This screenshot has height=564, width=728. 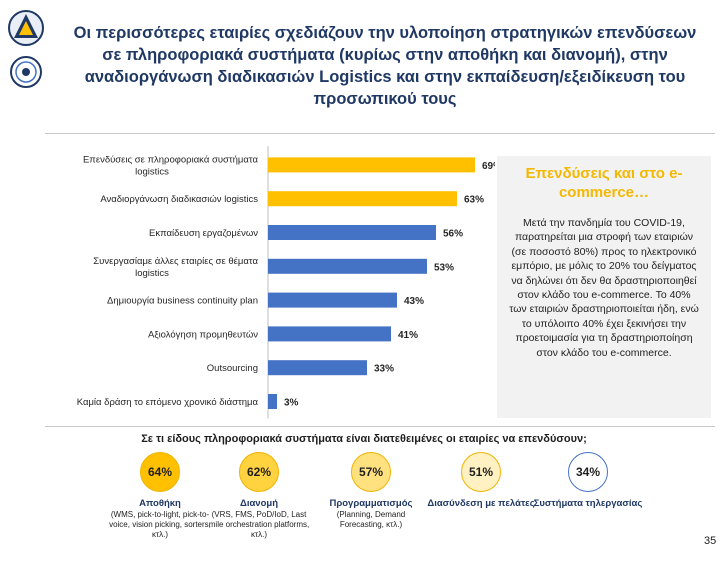 What do you see at coordinates (203, 233) in the screenshot?
I see `category-label: Εκπαίδευση εργαζομένων` at bounding box center [203, 233].